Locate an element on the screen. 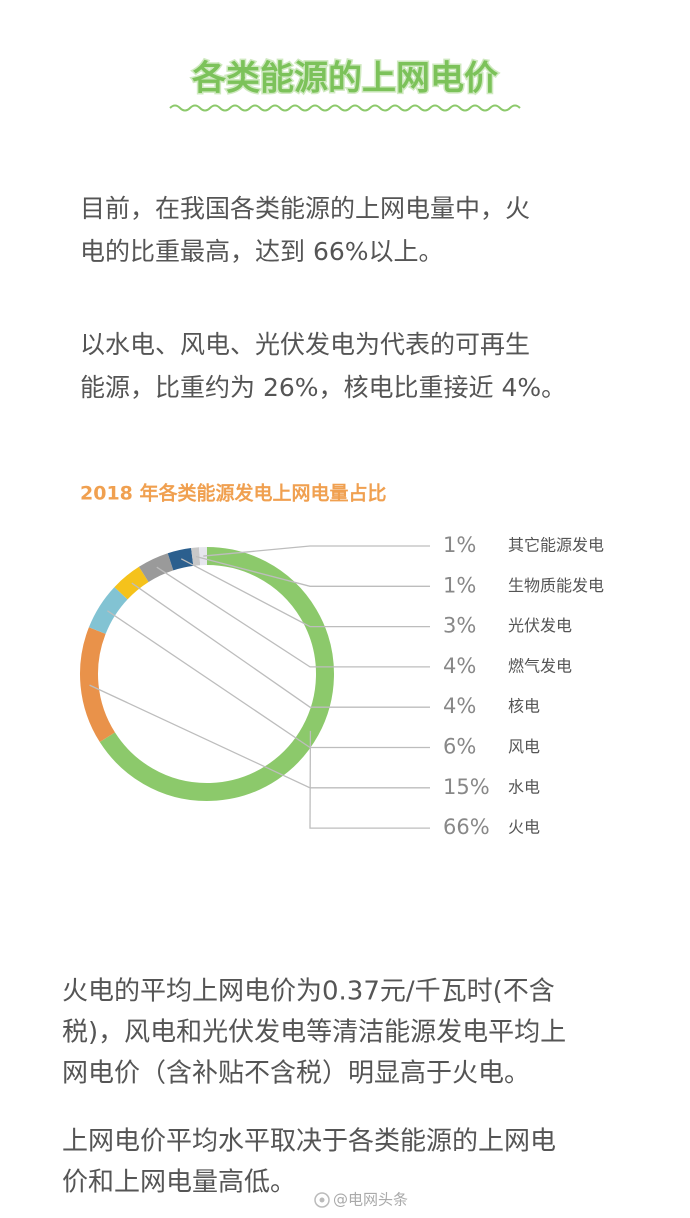 This screenshot has width=690, height=1218. paragraph-line: 能源，比重约为 26%，核电比重接近 4%。 is located at coordinates (323, 387).